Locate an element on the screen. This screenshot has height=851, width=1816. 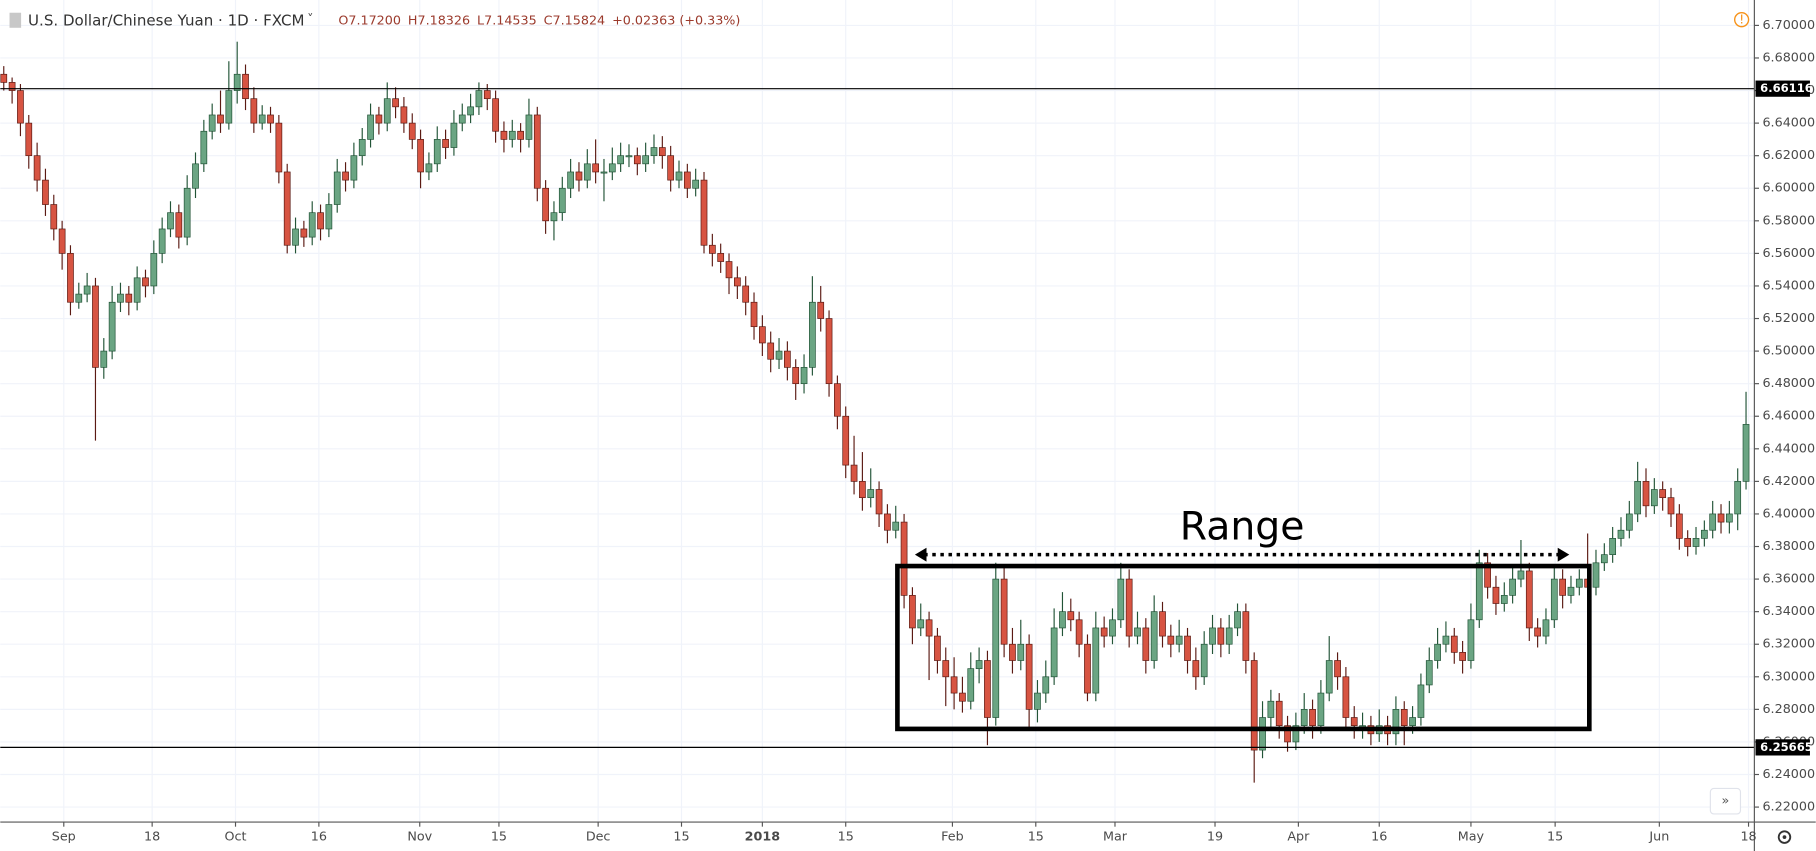
warning-mark: ! is located at coordinates (1741, 20).